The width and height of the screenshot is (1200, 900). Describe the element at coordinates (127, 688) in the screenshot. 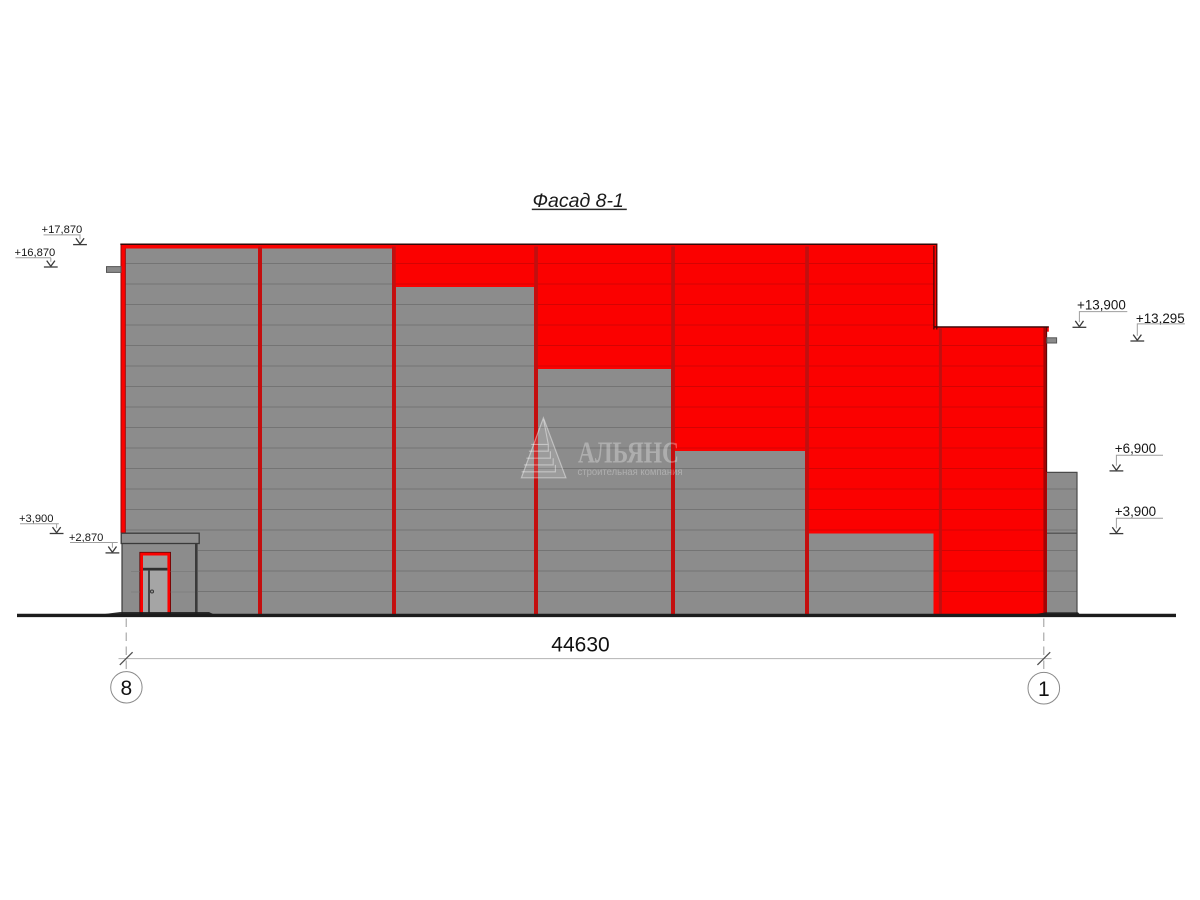

I see `svg-text: 8` at that location.